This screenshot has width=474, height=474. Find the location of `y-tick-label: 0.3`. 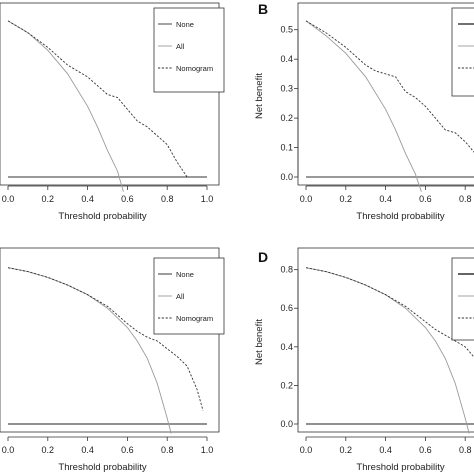

y-tick-label: 0.3 is located at coordinates (286, 89).